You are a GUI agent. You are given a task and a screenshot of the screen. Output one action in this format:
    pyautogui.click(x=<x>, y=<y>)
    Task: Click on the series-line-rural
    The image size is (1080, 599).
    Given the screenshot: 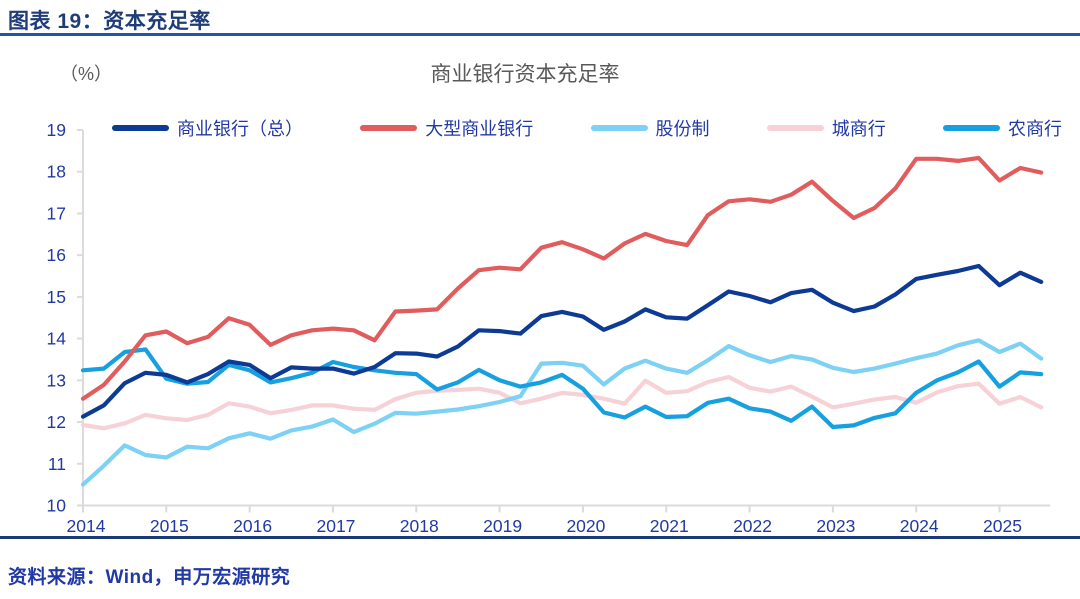 What is the action you would take?
    pyautogui.click(x=562, y=388)
    